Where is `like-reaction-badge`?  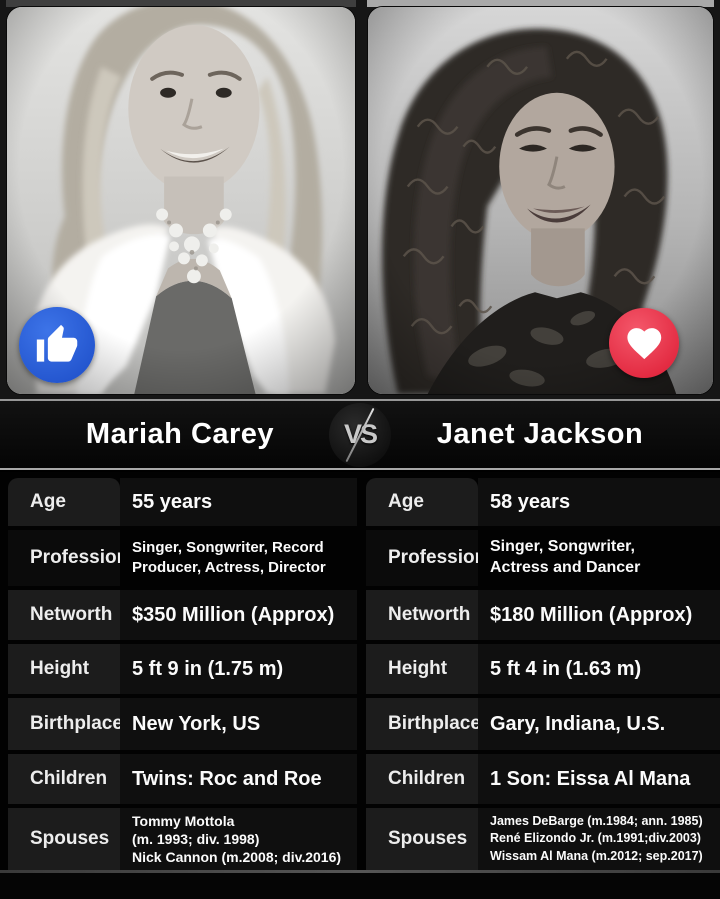
like-reaction-badge is located at coordinates (57, 345).